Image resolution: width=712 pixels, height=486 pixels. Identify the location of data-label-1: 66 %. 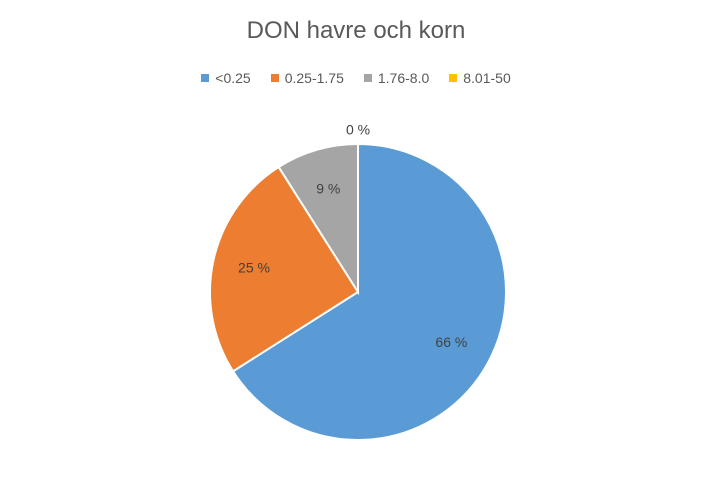
(451, 342).